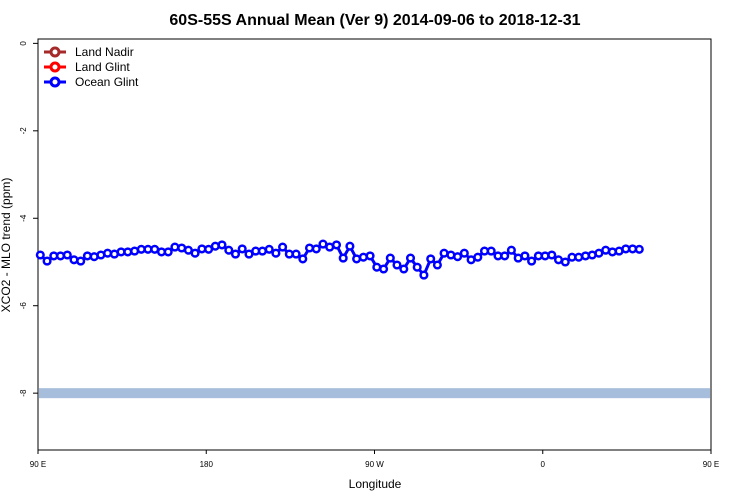 The height and width of the screenshot is (500, 750). I want to click on legend-label-land-nadir: Land Nadir, so click(104, 52).